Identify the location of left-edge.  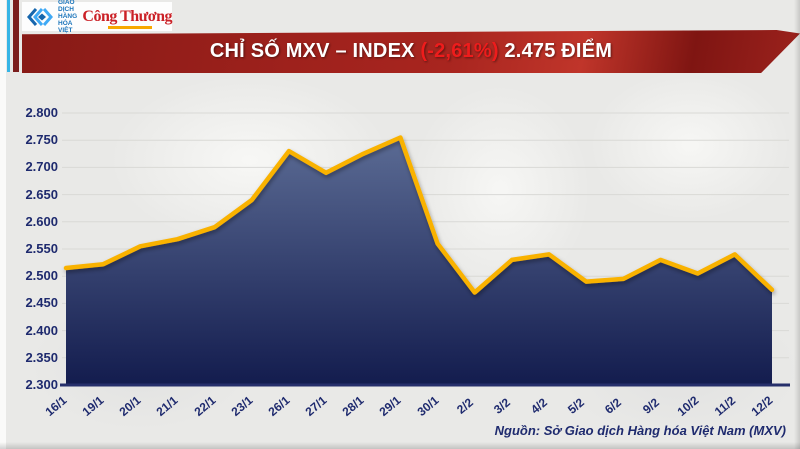
(3, 224).